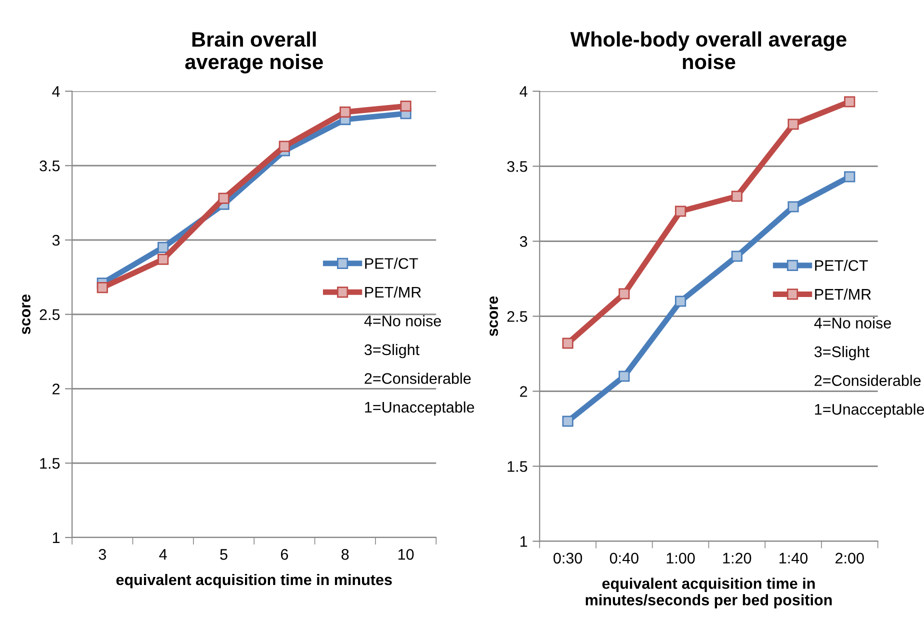 The image size is (924, 625). Describe the element at coordinates (709, 593) in the screenshot. I see `x-axis-title: equivalent acquisition time in minutes/seconds per bed position` at that location.